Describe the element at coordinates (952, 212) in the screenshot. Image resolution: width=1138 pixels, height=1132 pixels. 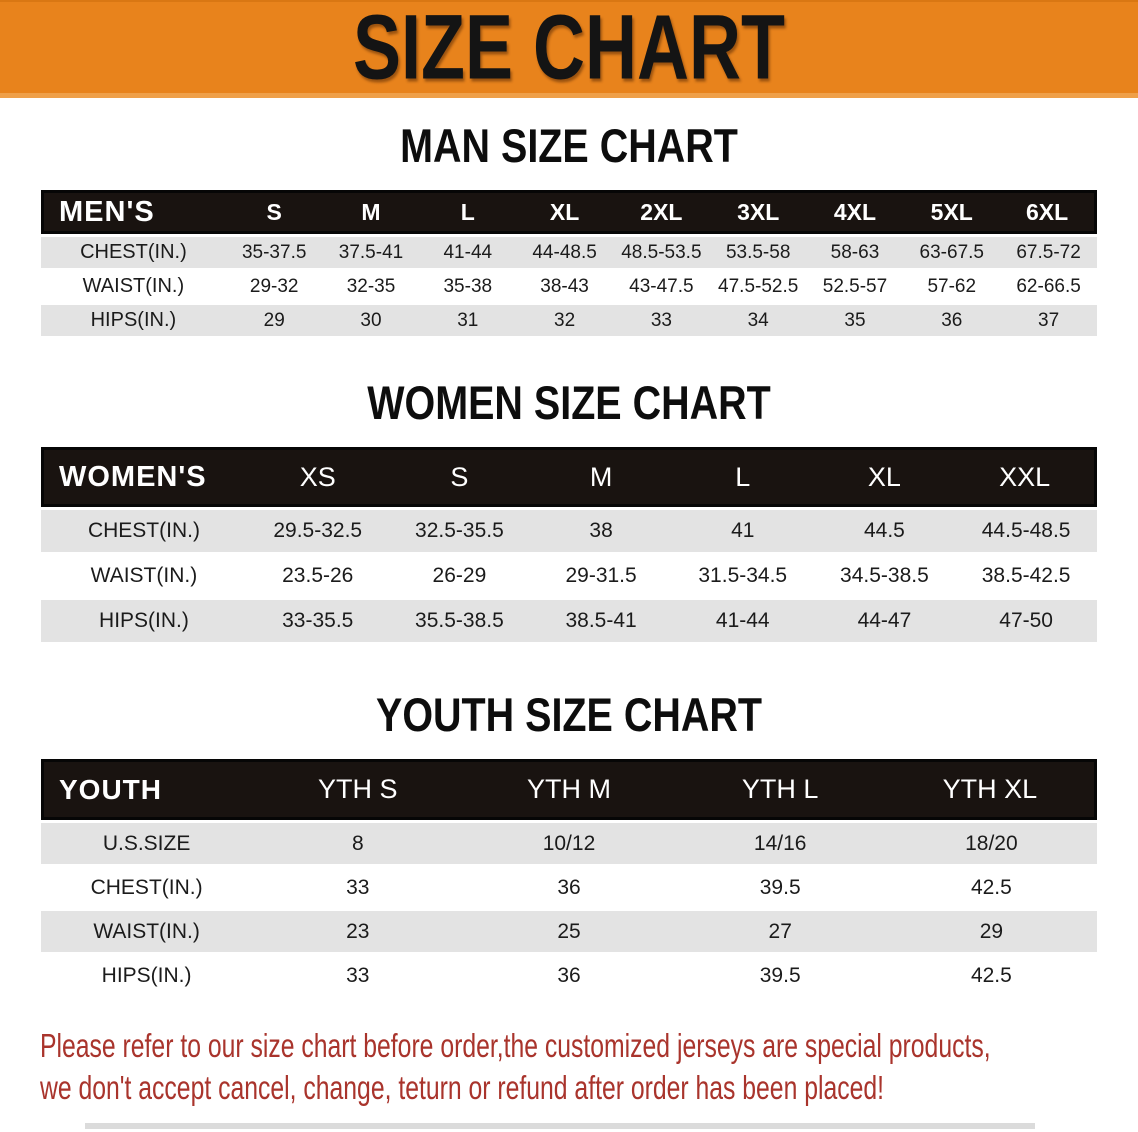
I see `size-column-header: 5XL` at that location.